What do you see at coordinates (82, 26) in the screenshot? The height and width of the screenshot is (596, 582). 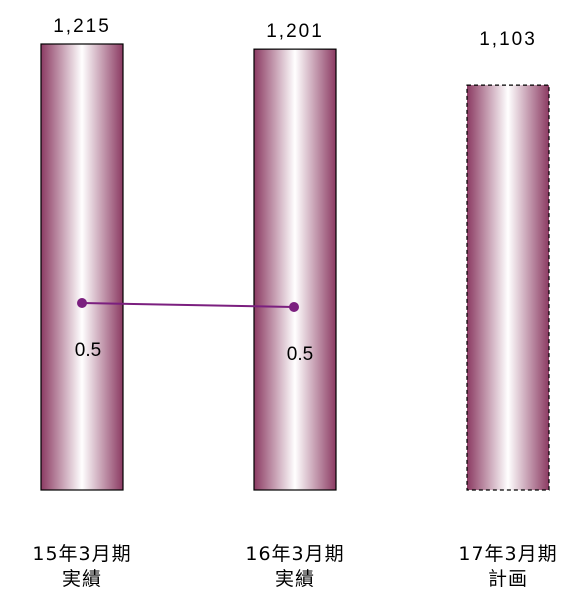 I see `bar-value-label-1: 1,215` at bounding box center [82, 26].